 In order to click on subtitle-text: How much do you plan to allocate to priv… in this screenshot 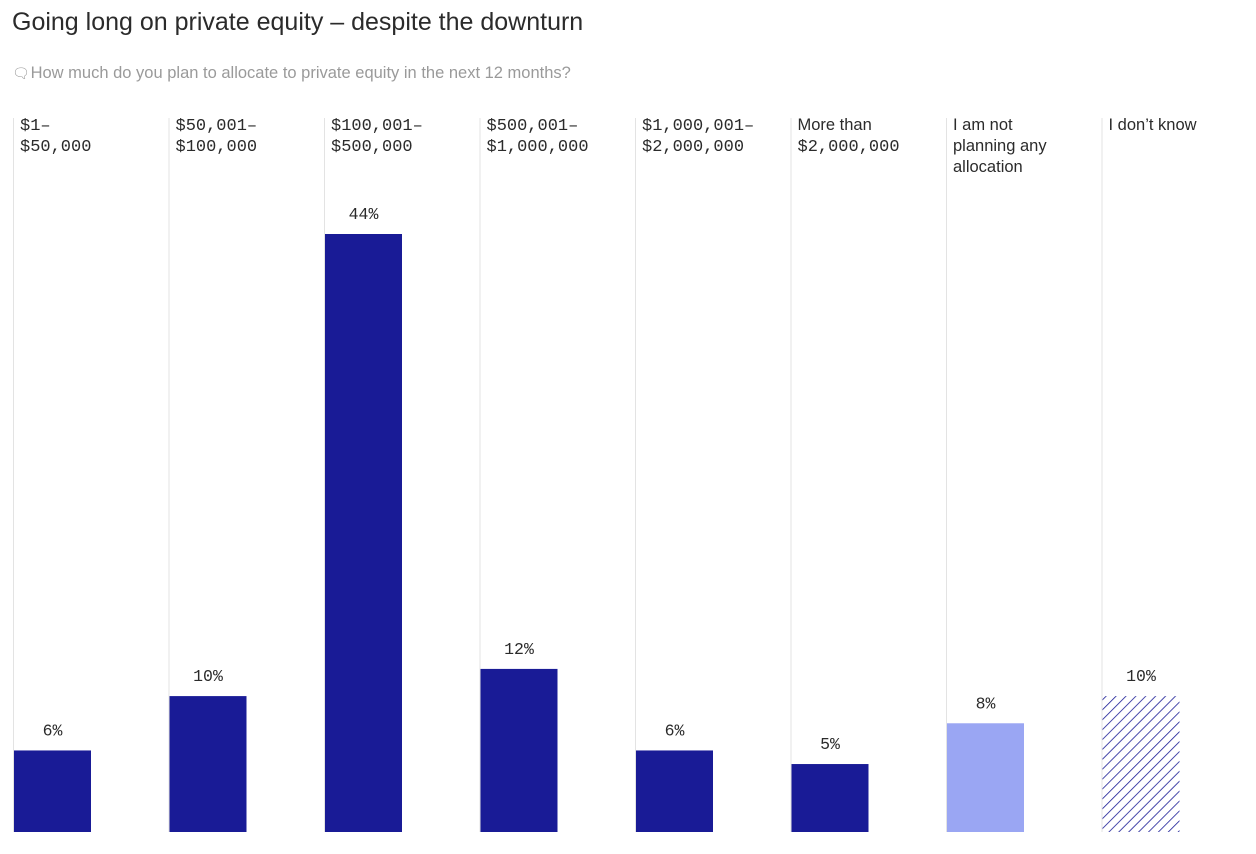, I will do `click(300, 73)`.